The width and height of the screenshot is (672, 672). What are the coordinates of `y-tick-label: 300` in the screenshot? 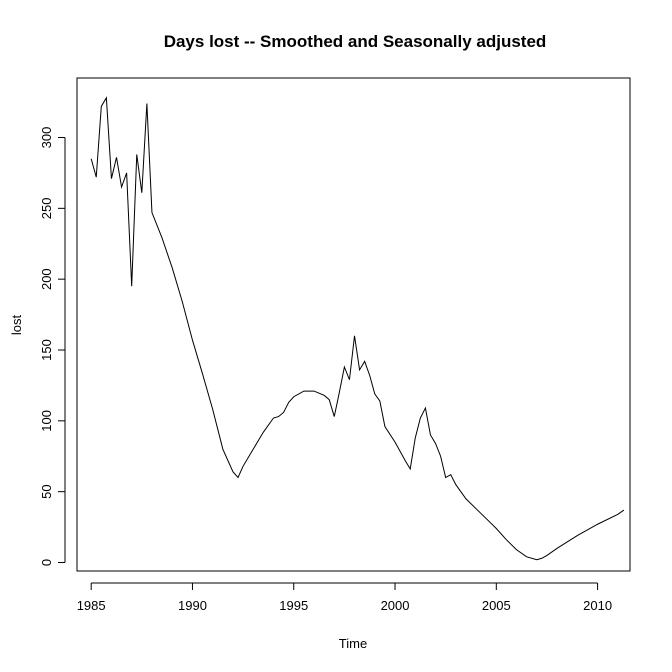 It's located at (46, 138).